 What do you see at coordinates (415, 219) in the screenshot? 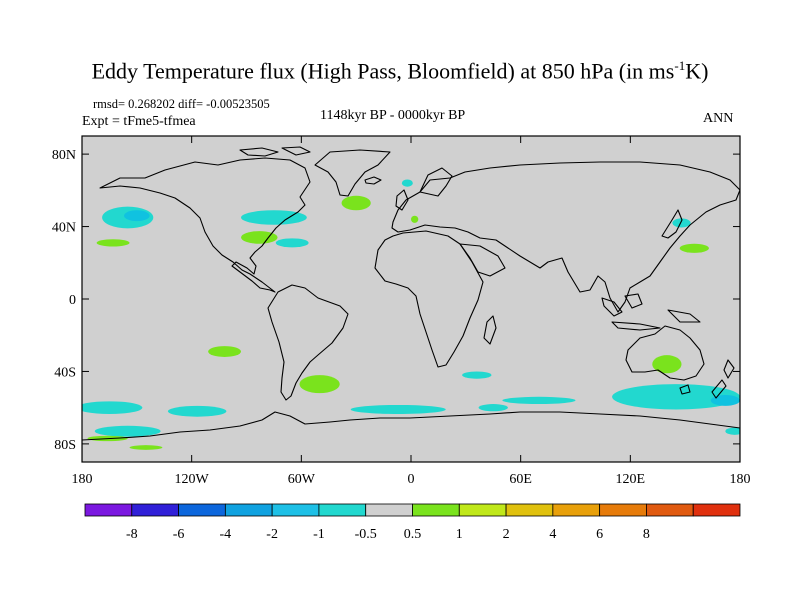
I see `anomaly-region-med-pos` at bounding box center [415, 219].